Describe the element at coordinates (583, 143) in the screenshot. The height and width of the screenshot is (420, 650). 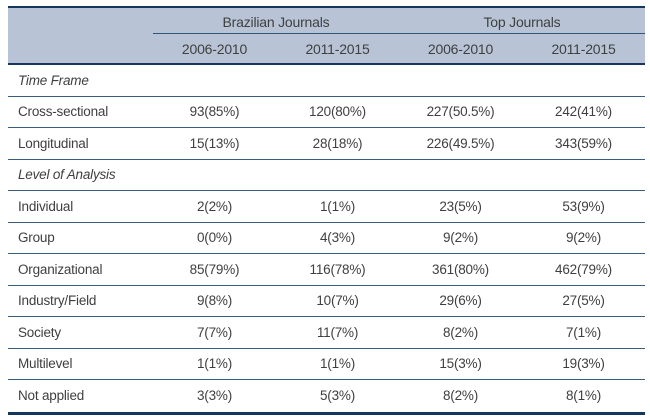
I see `cell-value: 343(59%)` at that location.